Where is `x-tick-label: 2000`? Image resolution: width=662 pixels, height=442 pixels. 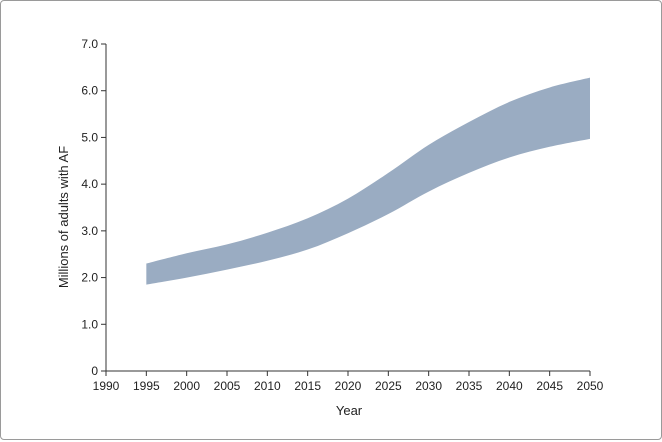 x-tick-label: 2000 is located at coordinates (186, 386).